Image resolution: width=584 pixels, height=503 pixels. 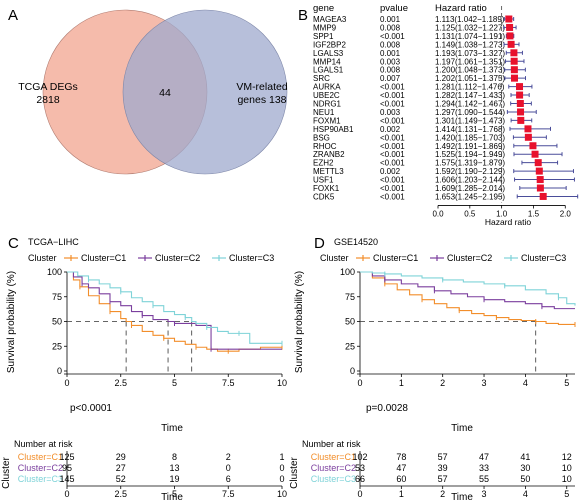 What do you see at coordinates (470, 180) in the screenshot?
I see `forest-hr-label: 1.606(1.203−2.144)` at bounding box center [470, 180].